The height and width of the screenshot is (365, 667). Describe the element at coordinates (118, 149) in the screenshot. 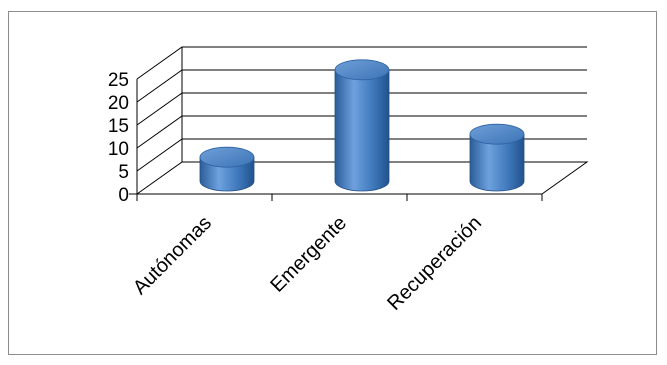

I see `y-tick-label: 10` at that location.